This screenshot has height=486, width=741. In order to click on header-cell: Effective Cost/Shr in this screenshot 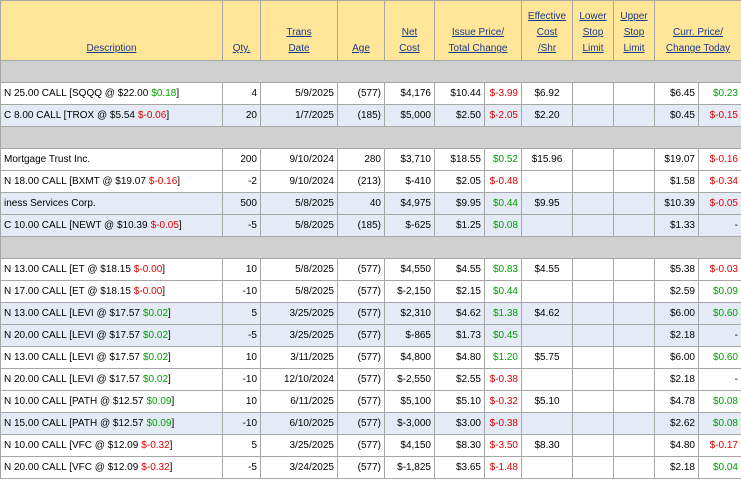, I will do `click(547, 30)`.